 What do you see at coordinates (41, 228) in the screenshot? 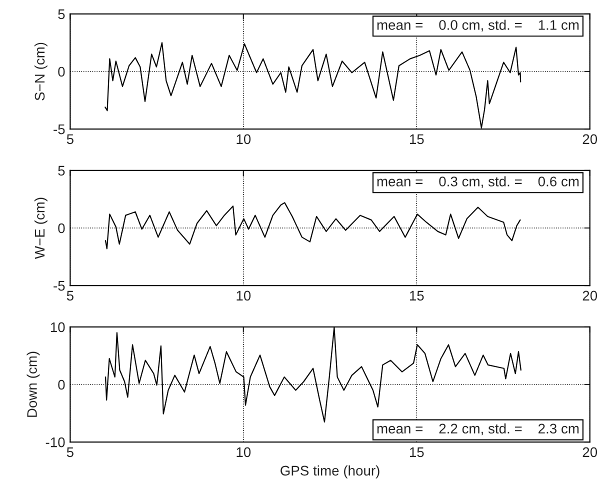
I see `y-axis-title: W−E (cm)` at bounding box center [41, 228].